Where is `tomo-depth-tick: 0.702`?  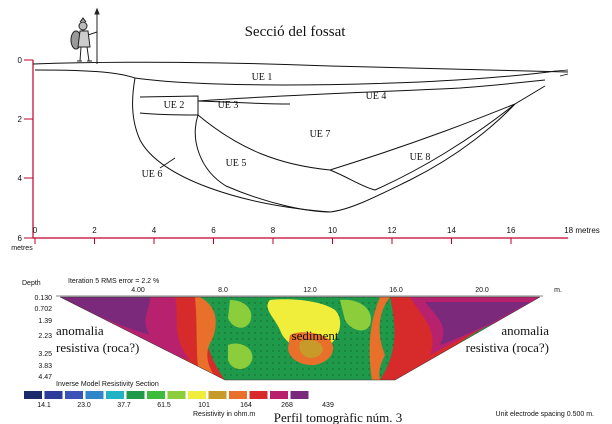
tomo-depth-tick: 0.702 is located at coordinates (43, 309).